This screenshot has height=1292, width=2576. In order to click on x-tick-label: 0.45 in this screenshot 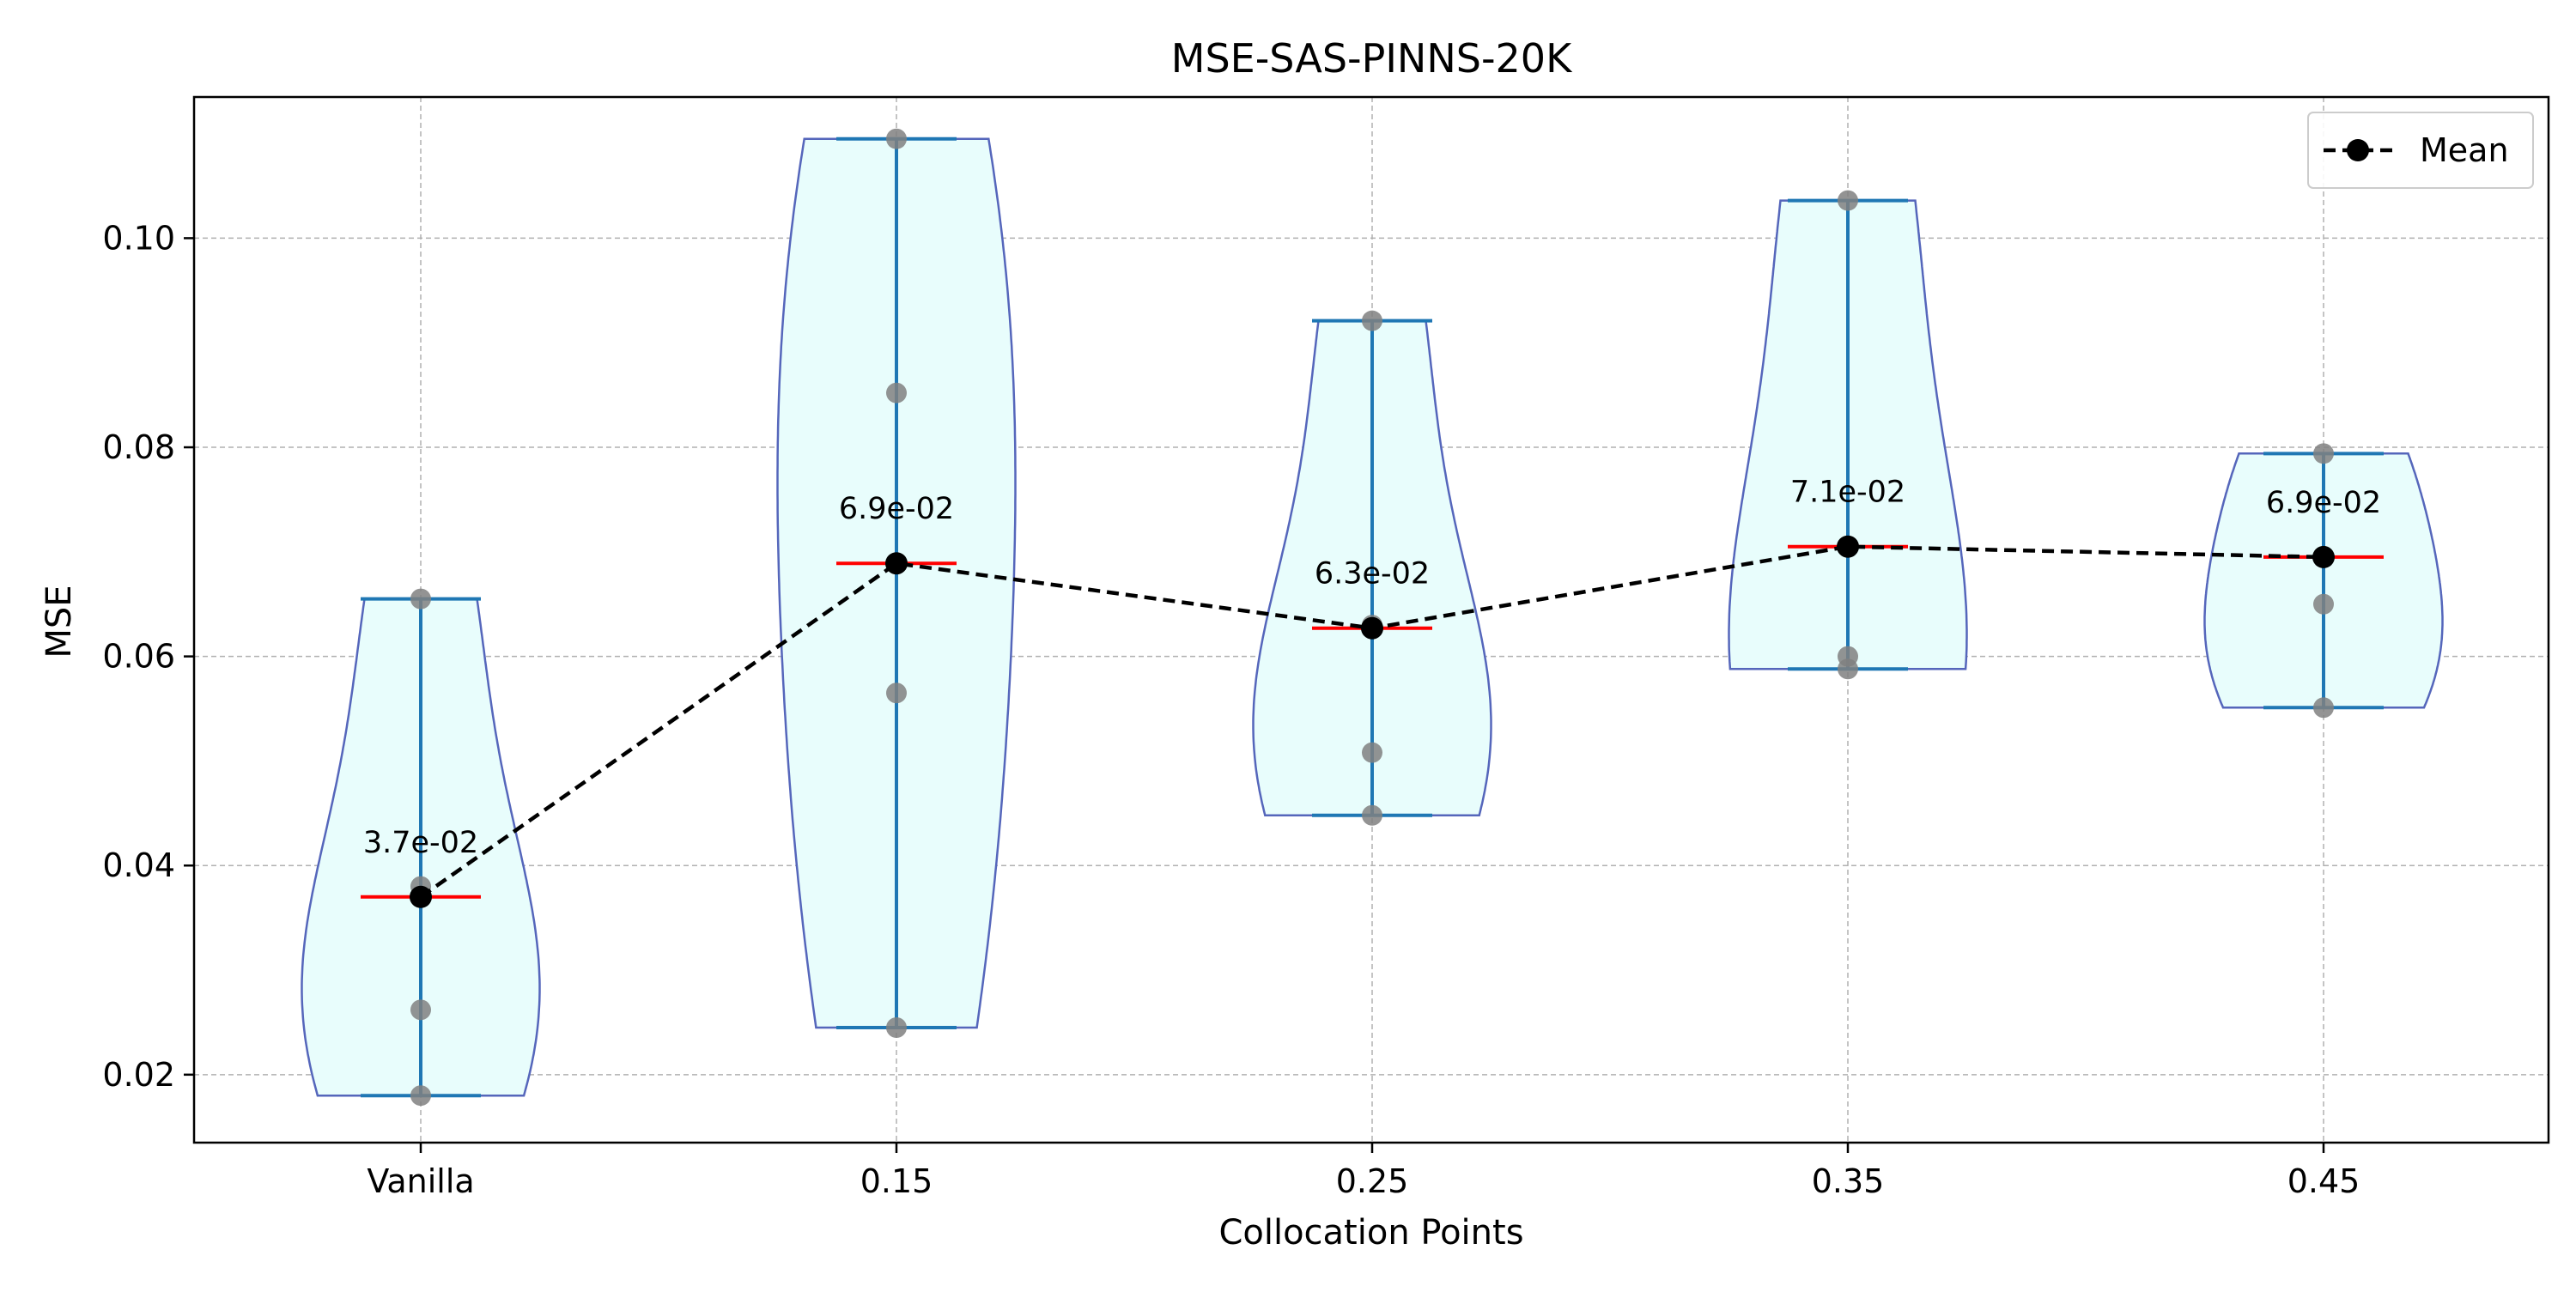, I will do `click(2324, 1181)`.